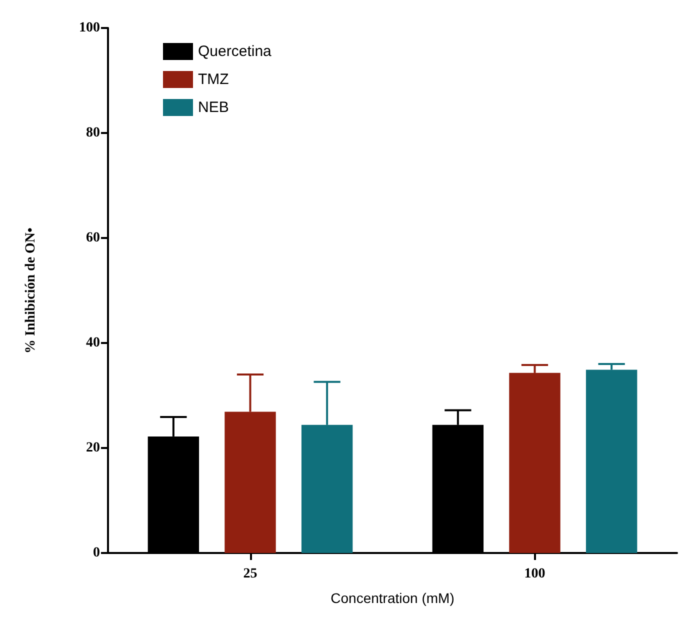 The image size is (697, 624). Describe the element at coordinates (96, 553) in the screenshot. I see `y-tick-label: 0` at that location.